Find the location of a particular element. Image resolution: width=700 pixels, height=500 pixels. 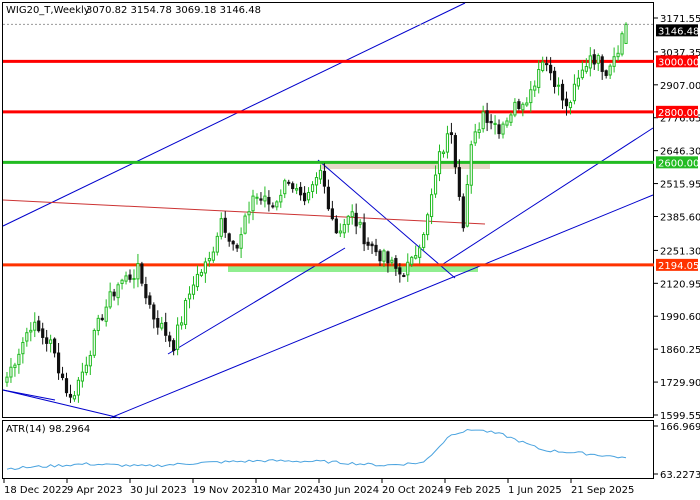

time-tick-label: 9 Apr 2023 is located at coordinates (94, 490).